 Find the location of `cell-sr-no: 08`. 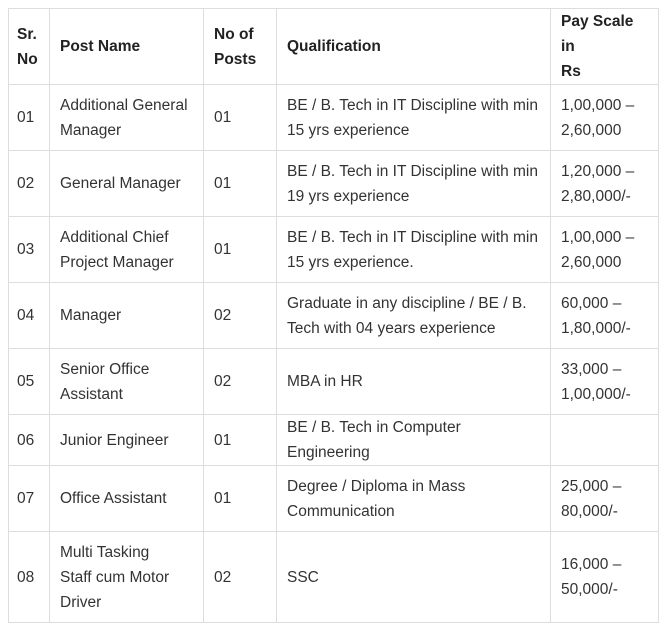

cell-sr-no: 08 is located at coordinates (29, 577).